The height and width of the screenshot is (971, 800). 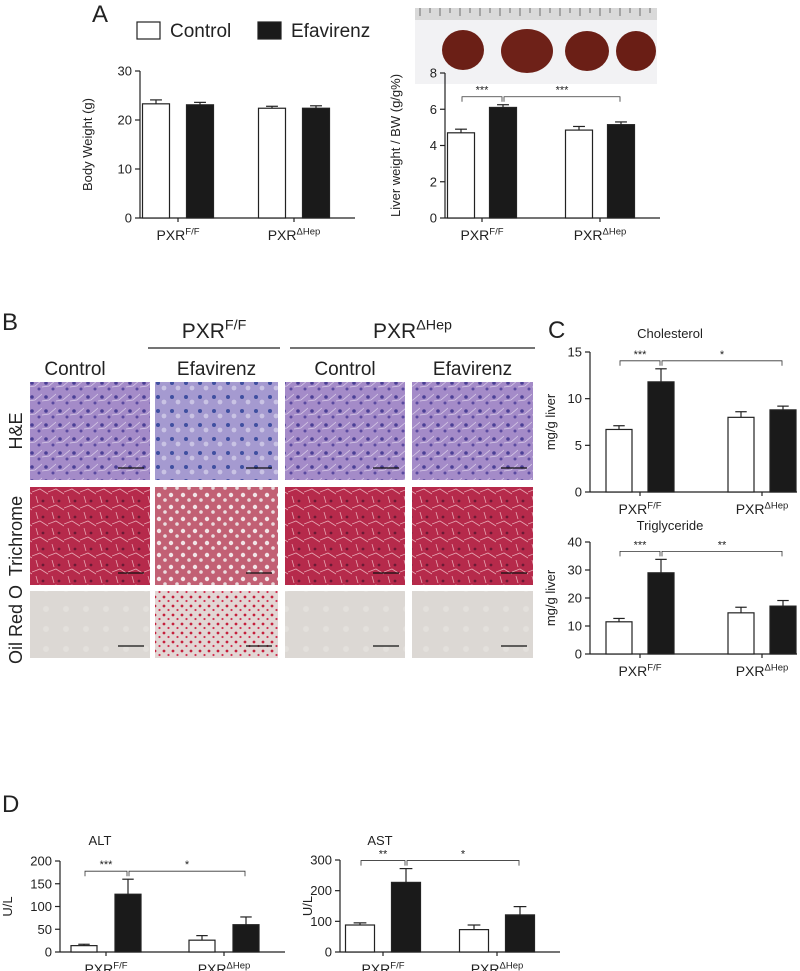 What do you see at coordinates (550, 597) in the screenshot?
I see `y-axis-label: mg/g liver` at bounding box center [550, 597].